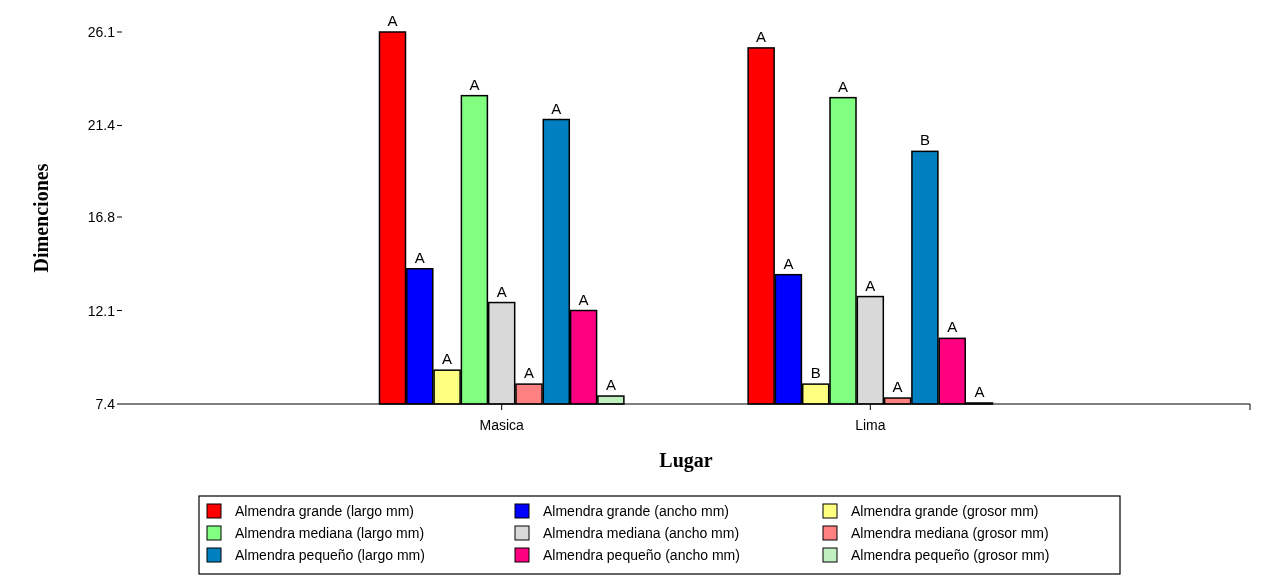 This screenshot has height=579, width=1288. Describe the element at coordinates (641, 533) in the screenshot. I see `legend-label: Almendra mediana (ancho mm)` at that location.